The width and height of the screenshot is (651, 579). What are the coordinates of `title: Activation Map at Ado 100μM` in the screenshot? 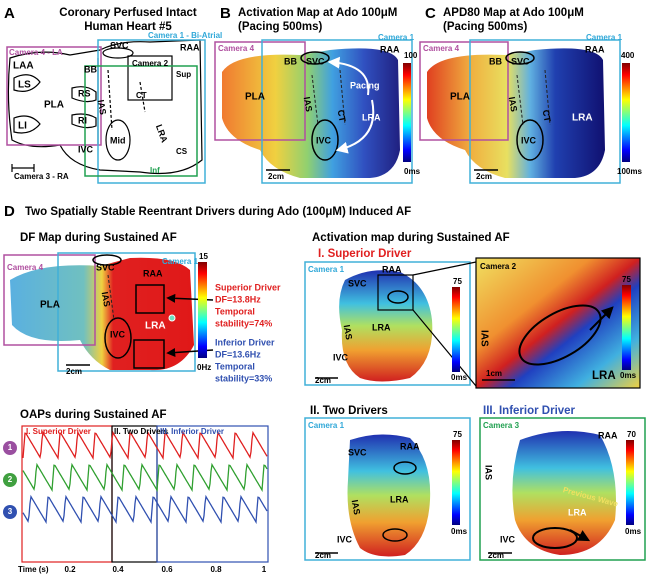 It's located at (317, 13).